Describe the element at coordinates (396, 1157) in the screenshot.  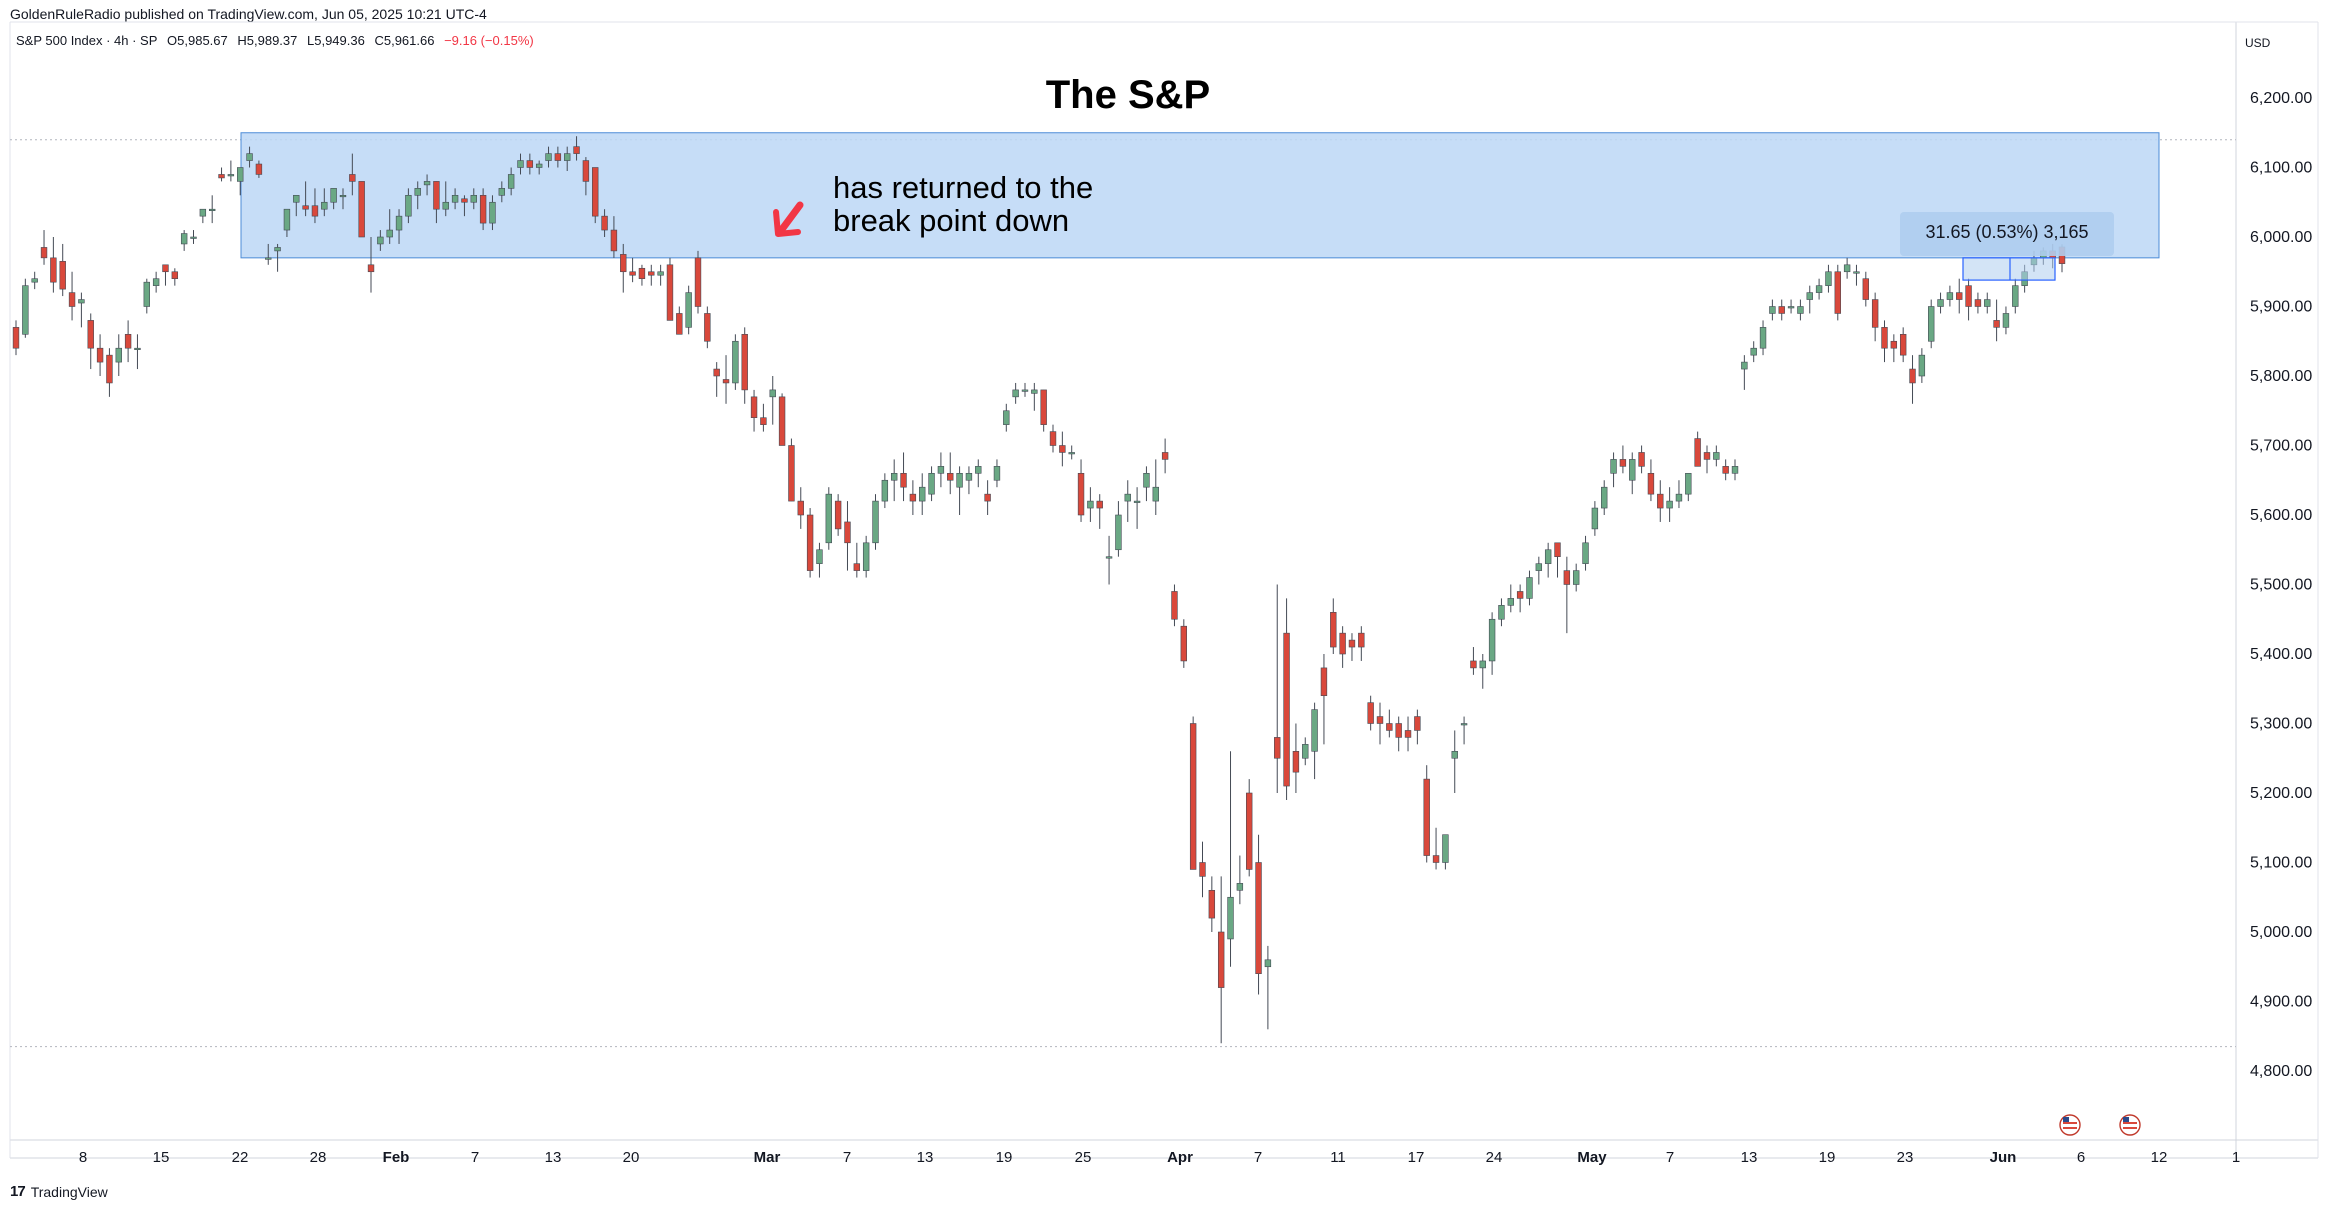
I see `x-tick-label: Feb` at that location.